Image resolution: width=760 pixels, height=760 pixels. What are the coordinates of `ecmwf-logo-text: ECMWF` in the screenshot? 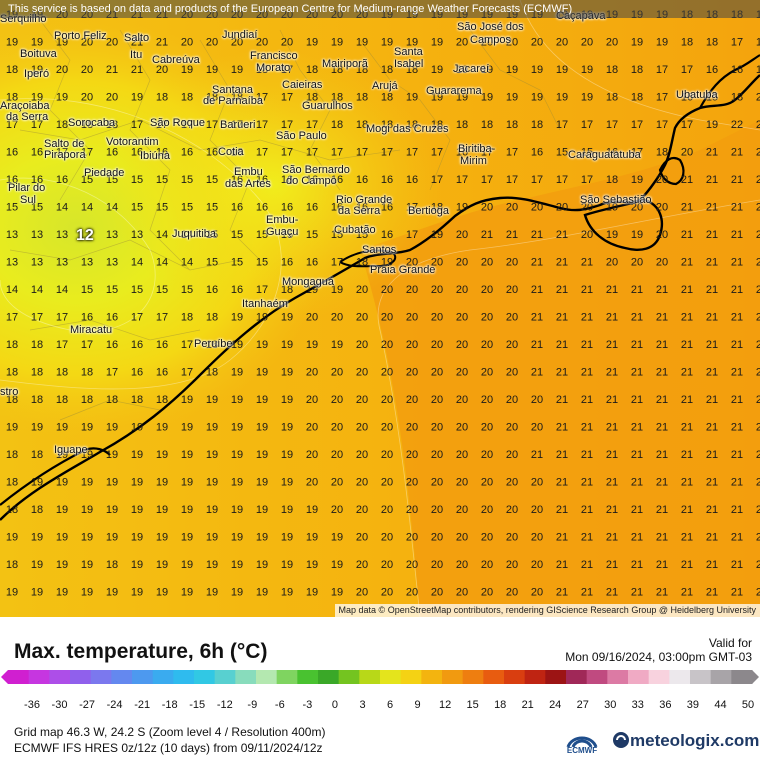 It's located at (582, 750).